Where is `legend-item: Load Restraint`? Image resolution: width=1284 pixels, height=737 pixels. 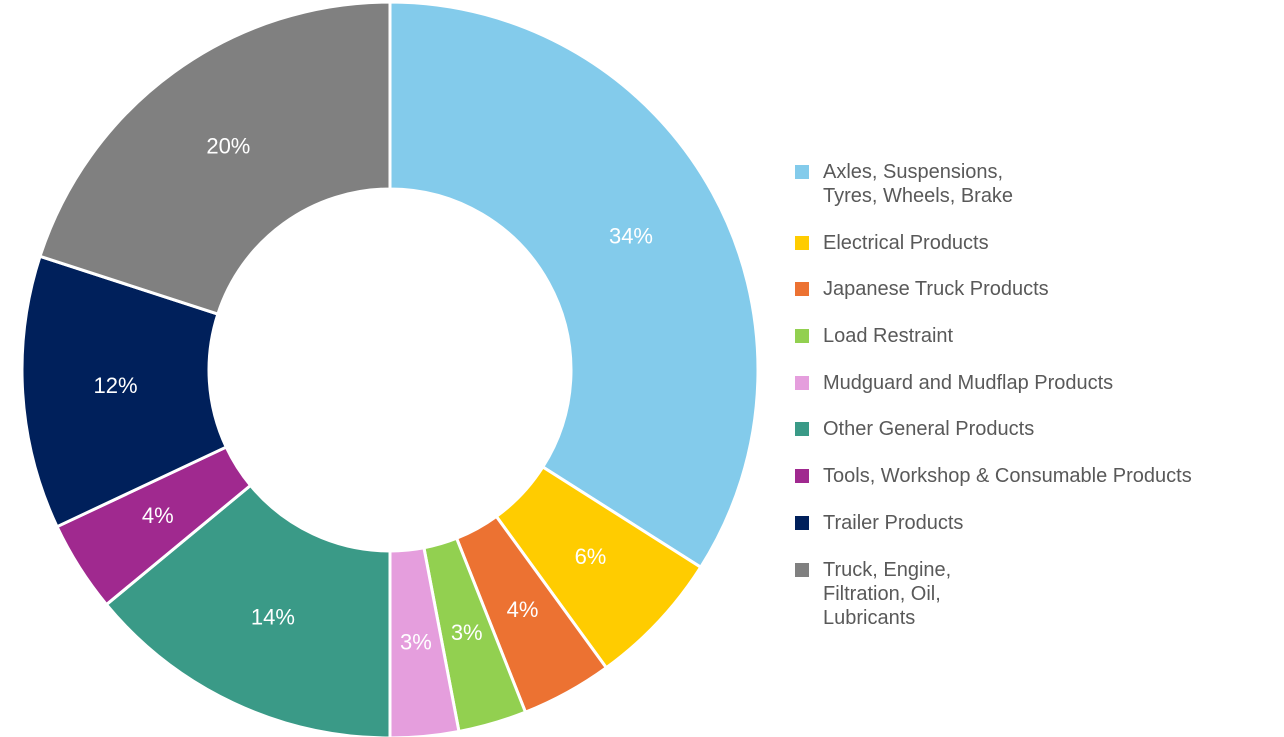 legend-item: Load Restraint is located at coordinates (1035, 336).